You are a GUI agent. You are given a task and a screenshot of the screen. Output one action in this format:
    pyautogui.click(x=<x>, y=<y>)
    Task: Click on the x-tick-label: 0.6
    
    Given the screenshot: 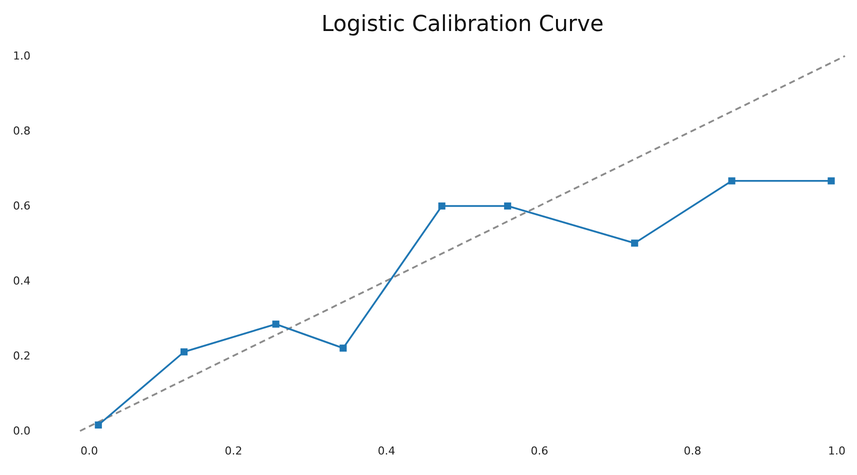 What is the action you would take?
    pyautogui.click(x=539, y=451)
    